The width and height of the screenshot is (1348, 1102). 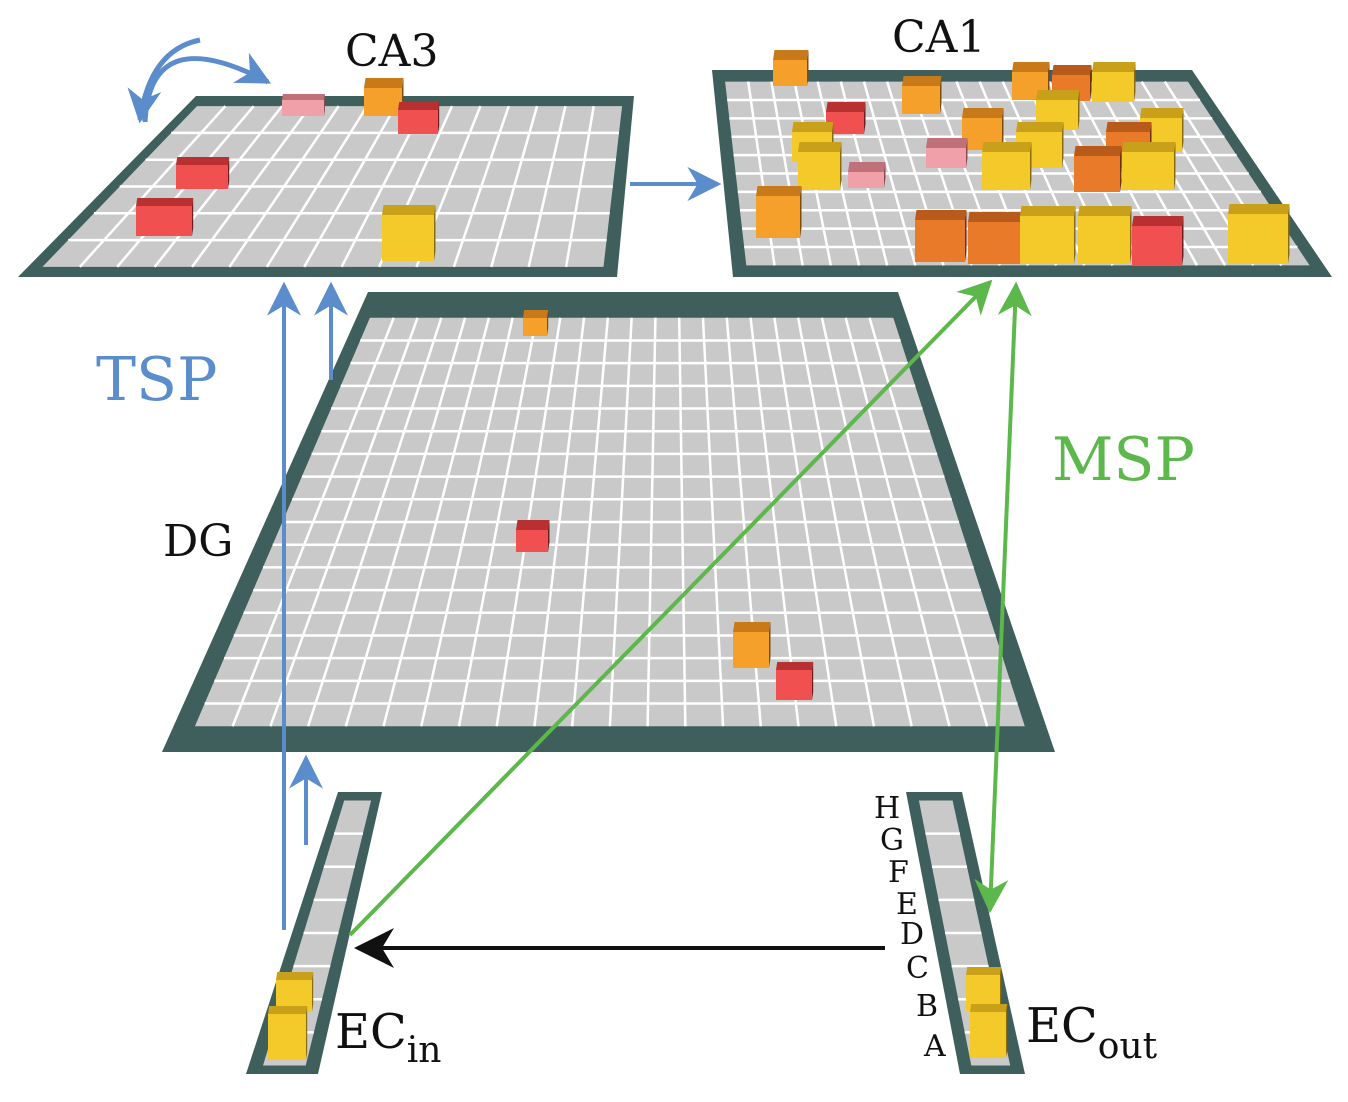 What do you see at coordinates (408, 238) in the screenshot?
I see `ca3-cube-6-front` at bounding box center [408, 238].